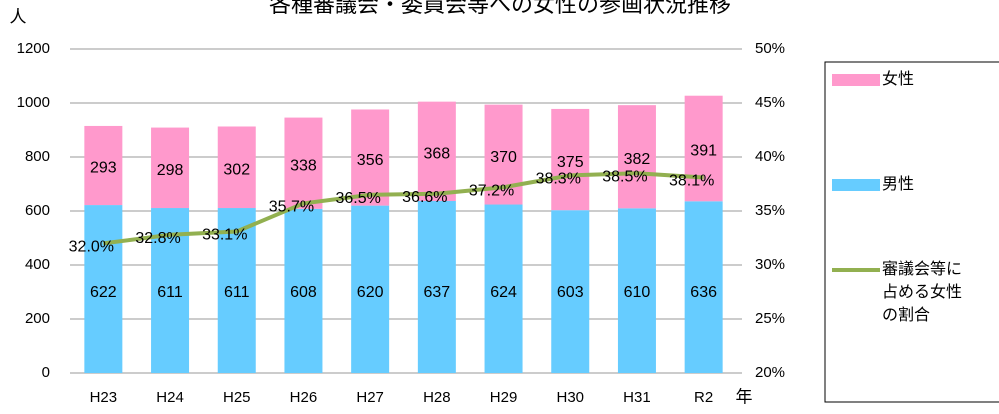 Image resolution: width=999 pixels, height=414 pixels. What do you see at coordinates (18, 16) in the screenshot?
I see `y-axis-label: 人` at bounding box center [18, 16].